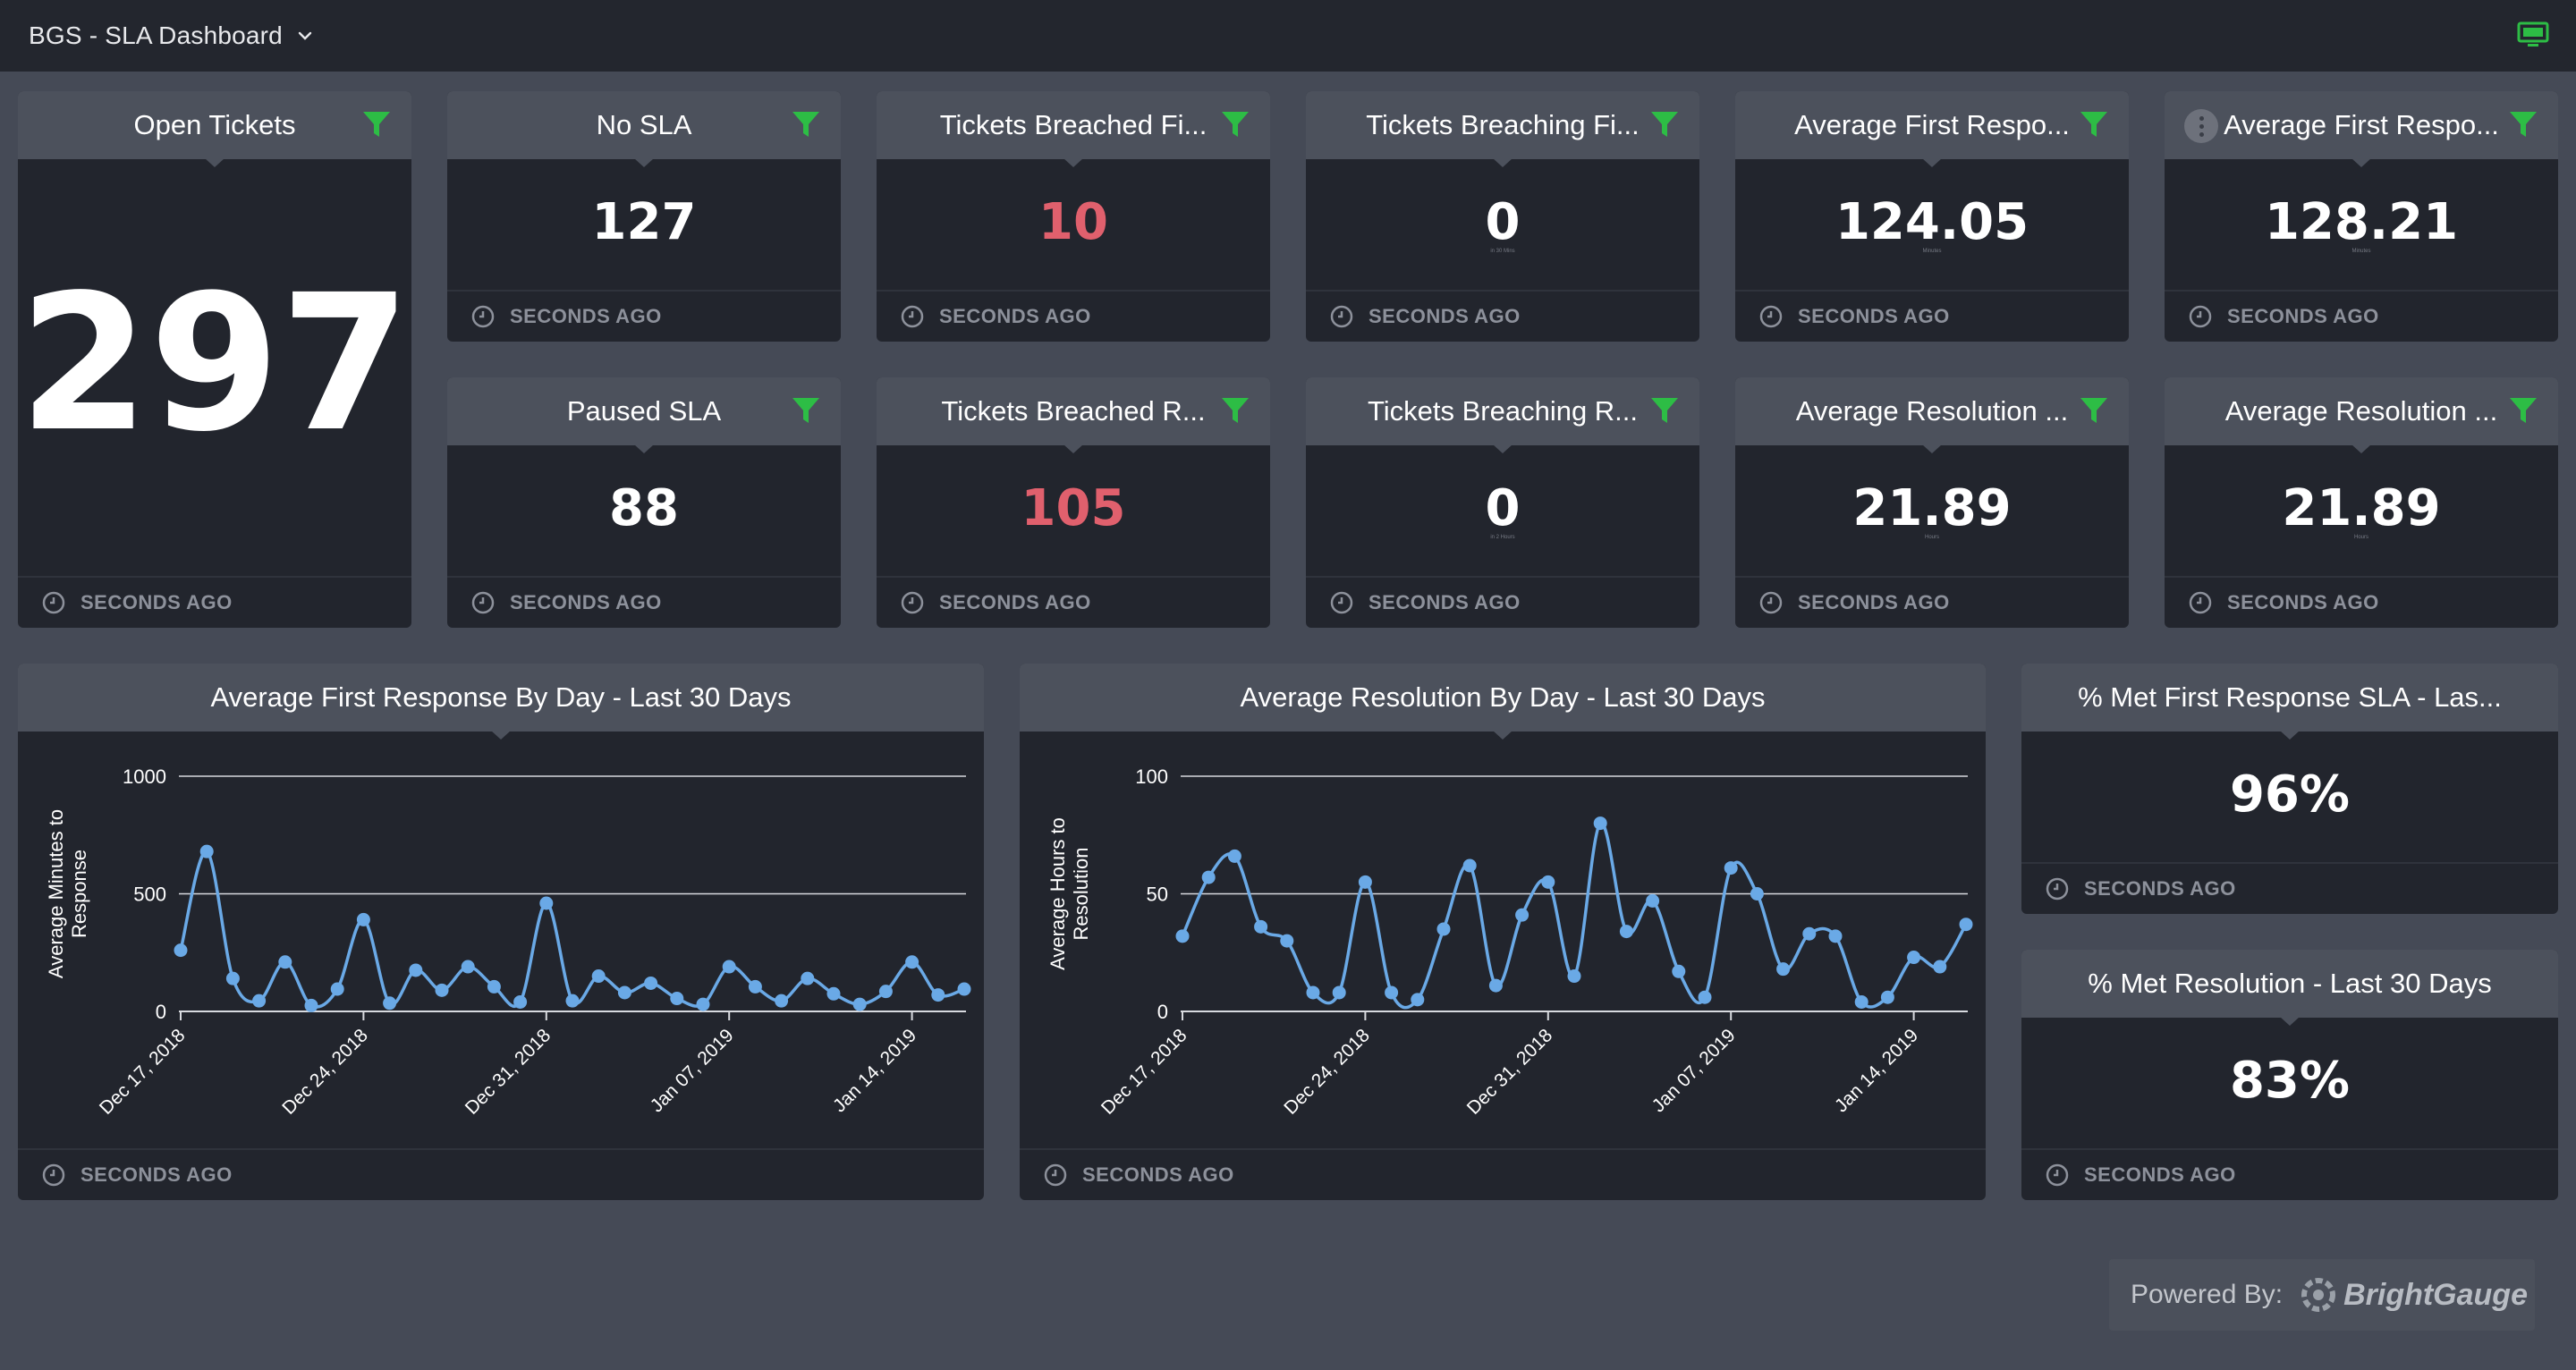 This screenshot has height=1370, width=2576. I want to click on more-options-icon, so click(2201, 126).